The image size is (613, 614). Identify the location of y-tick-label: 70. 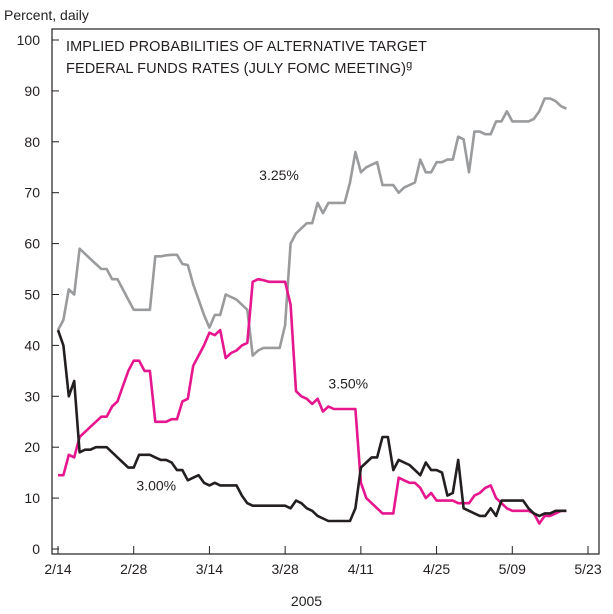
(32, 193).